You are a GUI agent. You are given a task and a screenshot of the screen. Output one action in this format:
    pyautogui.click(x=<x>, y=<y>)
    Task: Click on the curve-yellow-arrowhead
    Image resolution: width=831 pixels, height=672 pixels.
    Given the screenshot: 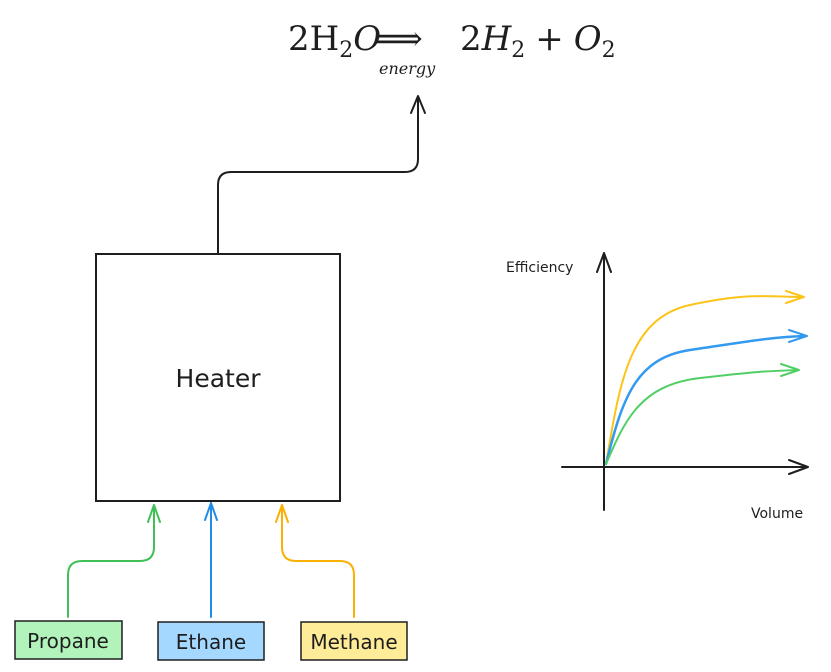 What is the action you would take?
    pyautogui.click(x=795, y=297)
    